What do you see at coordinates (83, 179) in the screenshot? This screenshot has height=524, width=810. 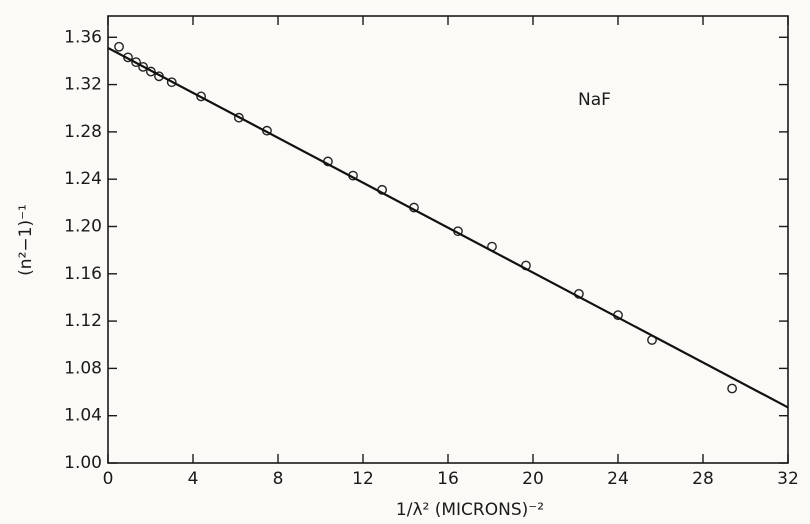 I see `y-tick-label: 1.24` at bounding box center [83, 179].